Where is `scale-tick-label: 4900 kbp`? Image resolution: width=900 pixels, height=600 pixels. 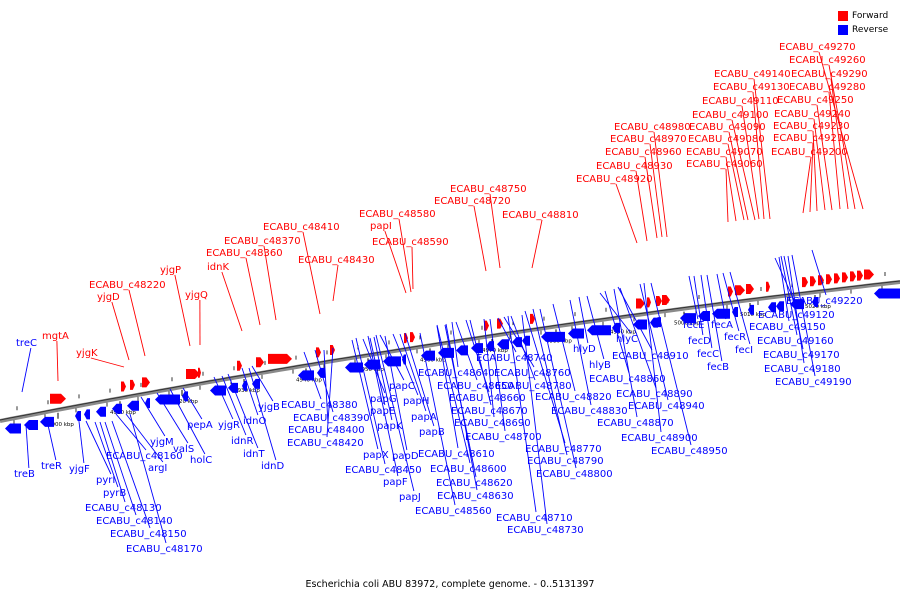
scale-tick-label: 4900 kbp is located at coordinates (61, 425).